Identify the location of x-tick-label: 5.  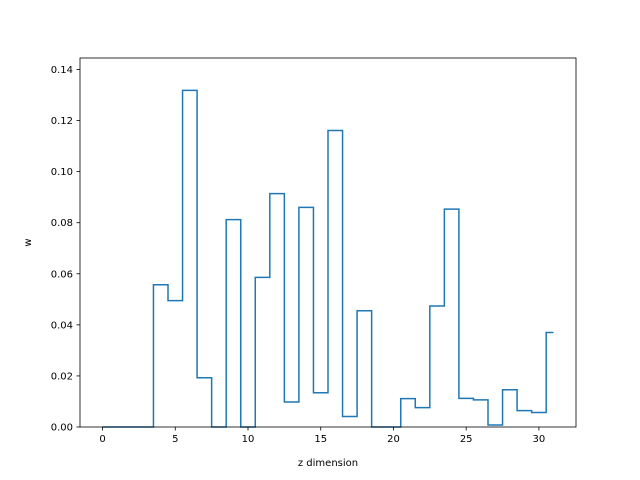
(175, 439).